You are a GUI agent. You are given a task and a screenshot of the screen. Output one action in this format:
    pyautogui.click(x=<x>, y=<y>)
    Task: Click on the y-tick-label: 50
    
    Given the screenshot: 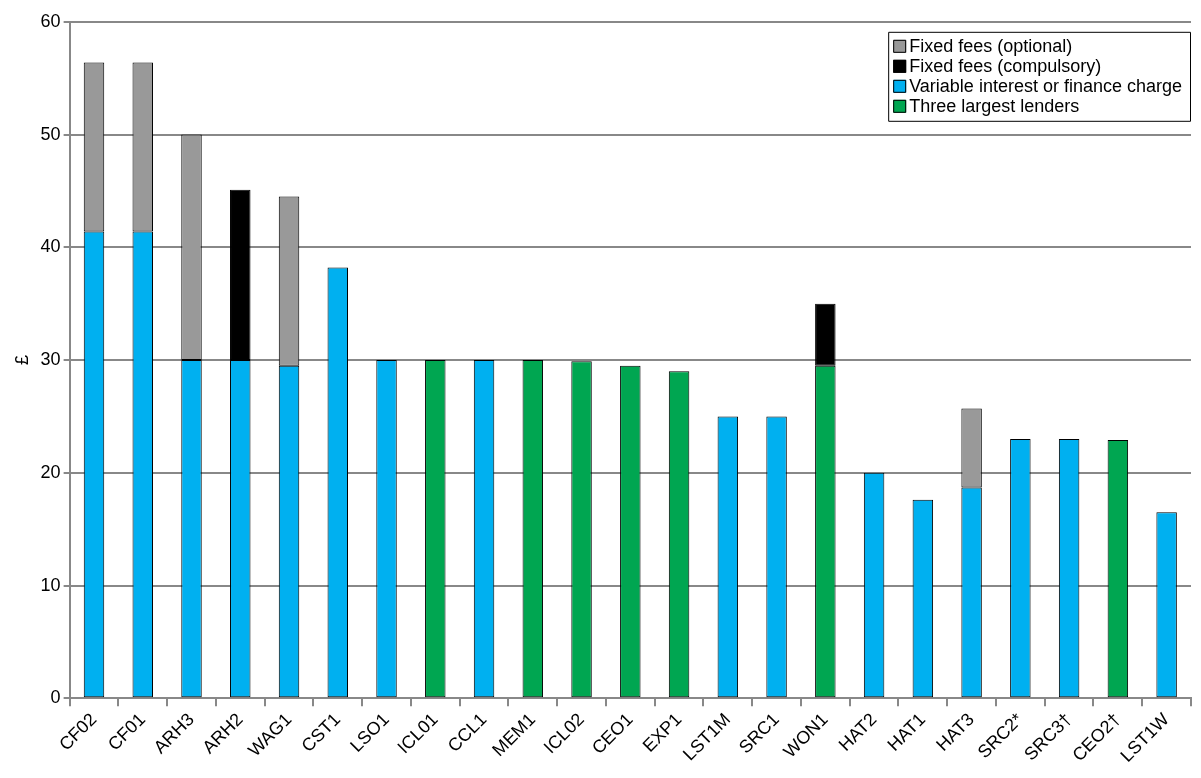 What is the action you would take?
    pyautogui.click(x=50, y=133)
    